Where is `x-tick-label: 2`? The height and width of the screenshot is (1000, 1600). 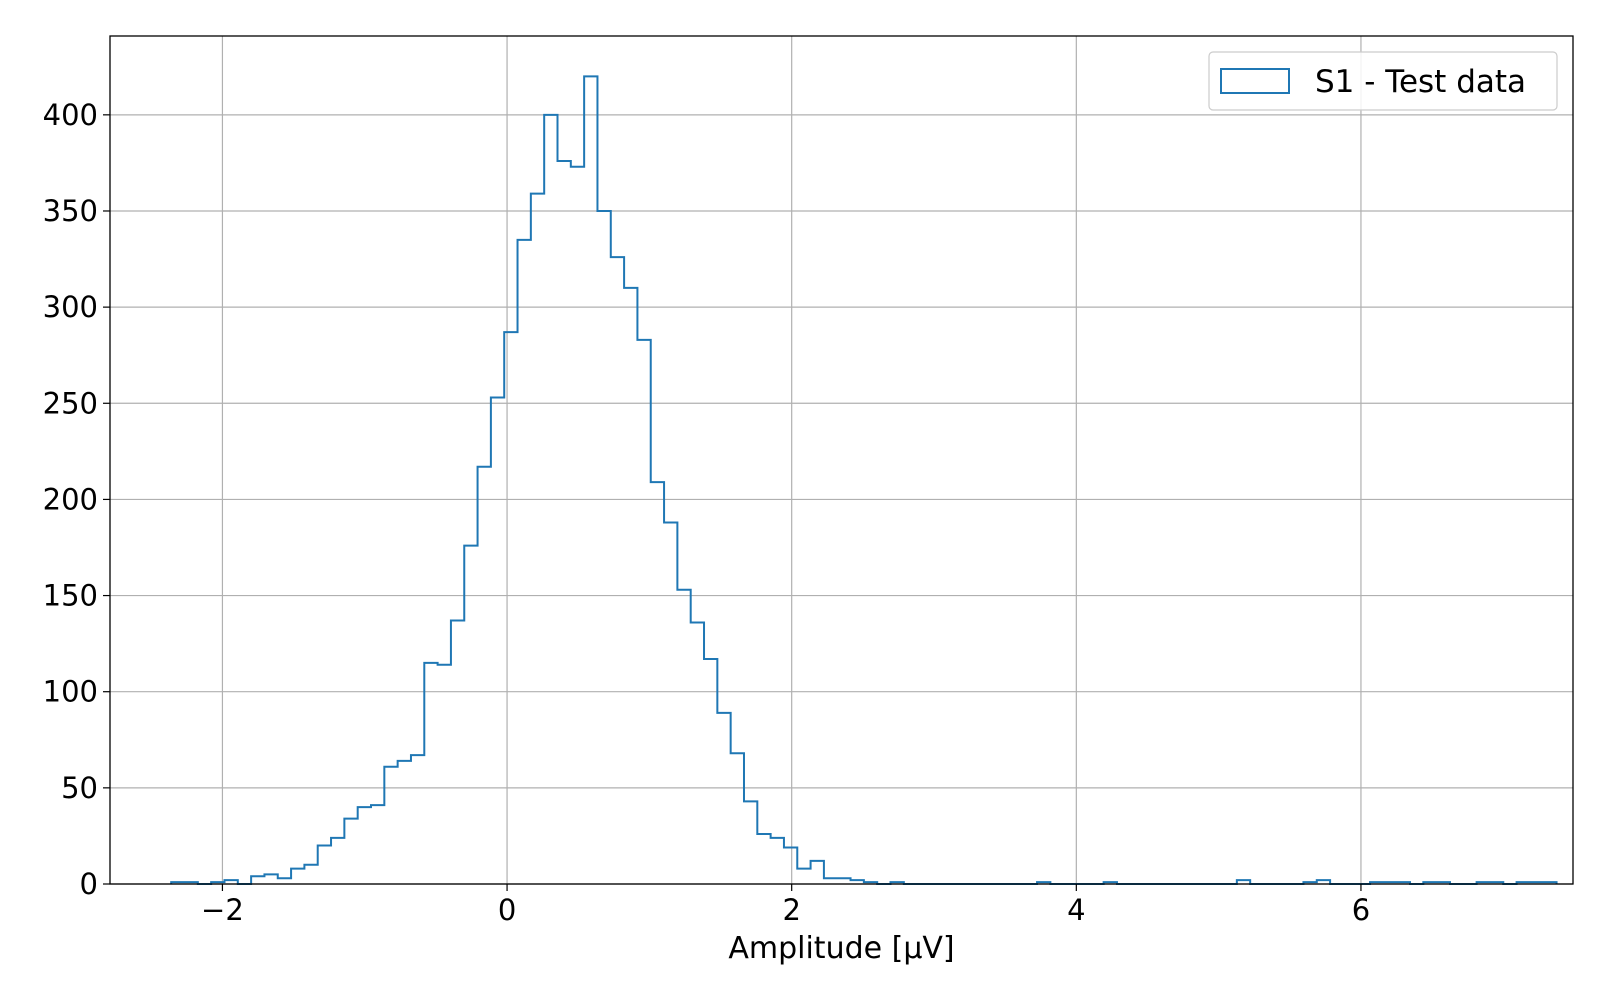 x-tick-label: 2 is located at coordinates (791, 910).